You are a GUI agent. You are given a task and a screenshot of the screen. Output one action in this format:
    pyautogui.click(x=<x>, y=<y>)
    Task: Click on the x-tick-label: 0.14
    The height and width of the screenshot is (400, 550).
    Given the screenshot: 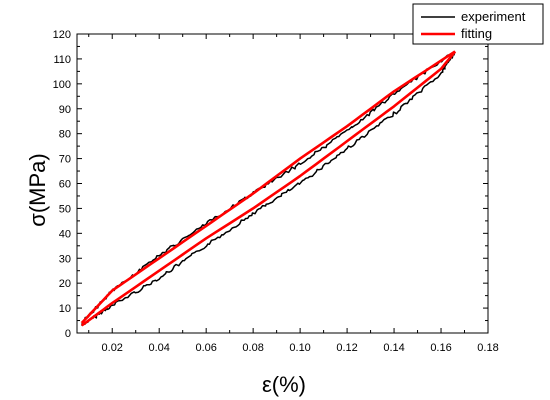 What is the action you would take?
    pyautogui.click(x=393, y=348)
    